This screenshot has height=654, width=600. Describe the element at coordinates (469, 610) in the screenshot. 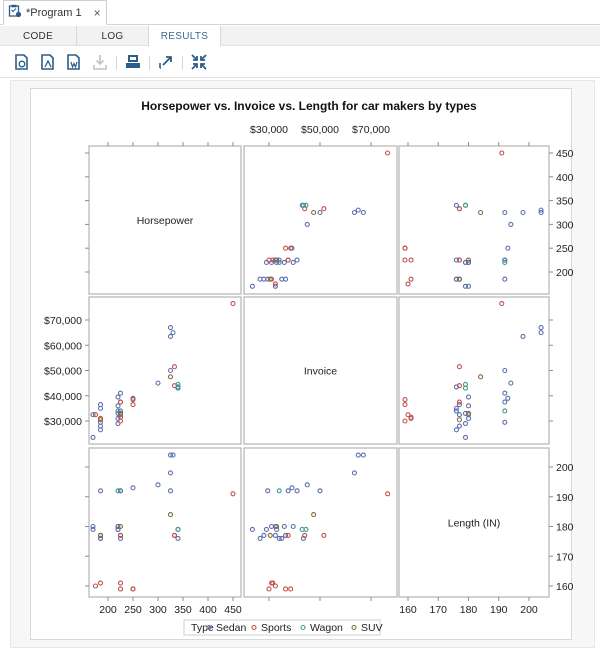

I see `x-tick-label: 180` at that location.